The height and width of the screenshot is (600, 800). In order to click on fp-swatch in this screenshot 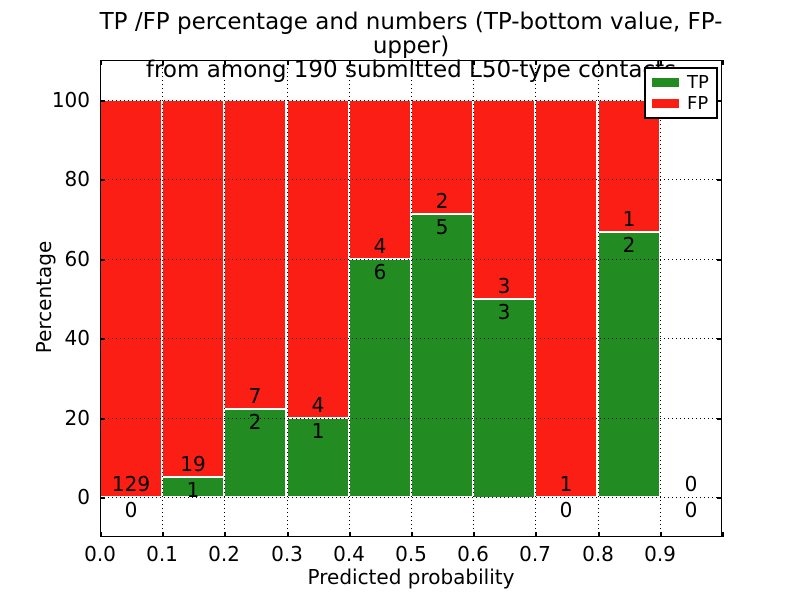, I will do `click(665, 103)`.